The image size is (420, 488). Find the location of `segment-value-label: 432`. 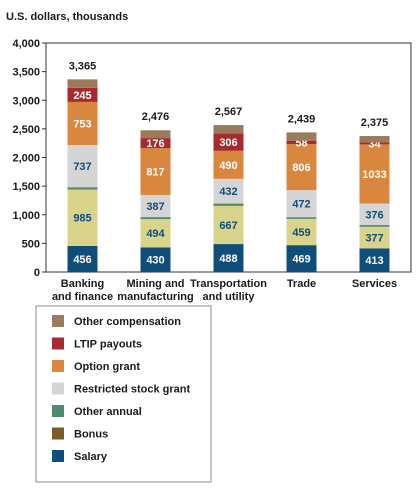

segment-value-label: 432 is located at coordinates (228, 192).